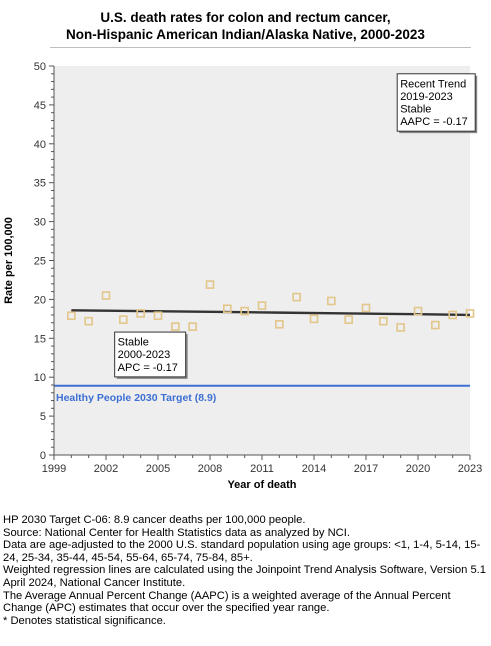  Describe the element at coordinates (148, 368) in the screenshot. I see `annotation-line: APC = -0.17` at that location.